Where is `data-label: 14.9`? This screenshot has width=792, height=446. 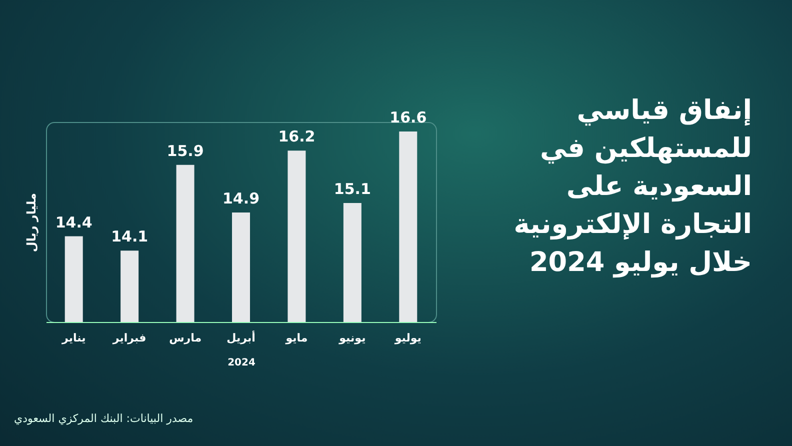
data-label: 14.9 is located at coordinates (241, 198).